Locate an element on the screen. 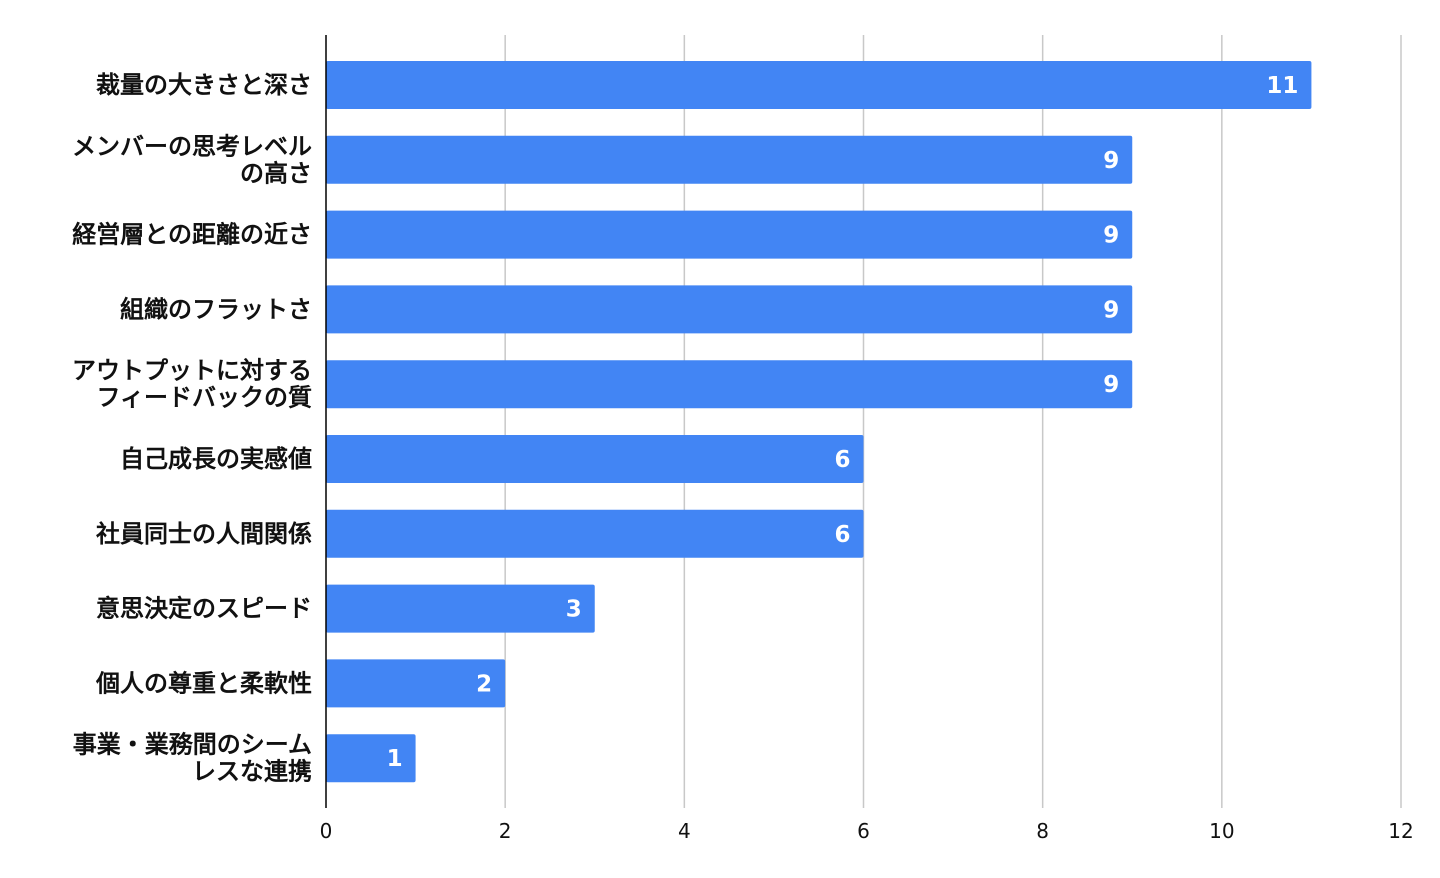 The height and width of the screenshot is (878, 1440). category-label-9: 事業・業務間のシームレスな連携 is located at coordinates (192, 758).